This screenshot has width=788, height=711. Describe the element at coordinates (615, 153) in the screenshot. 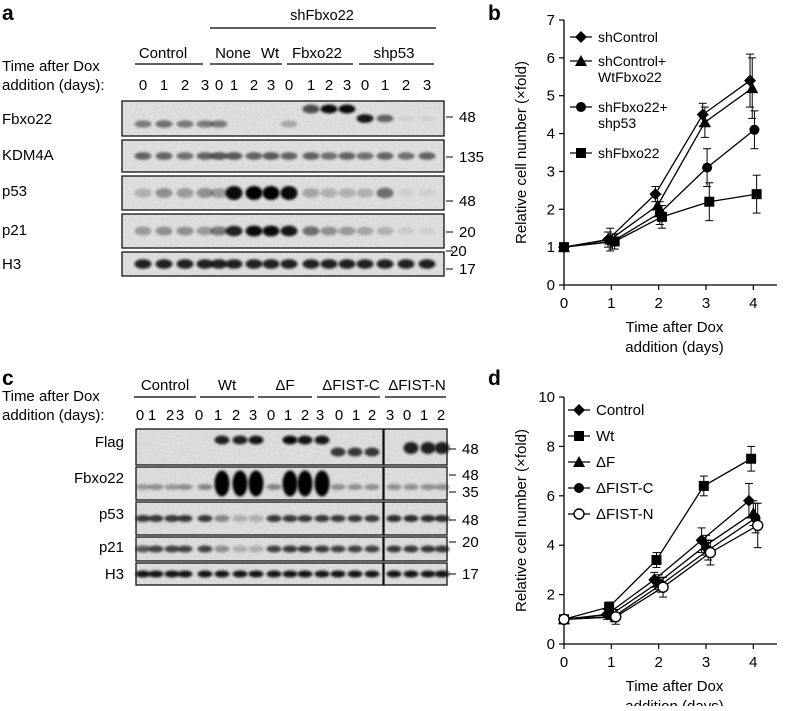

I see `legend-item: shFbxo22` at that location.